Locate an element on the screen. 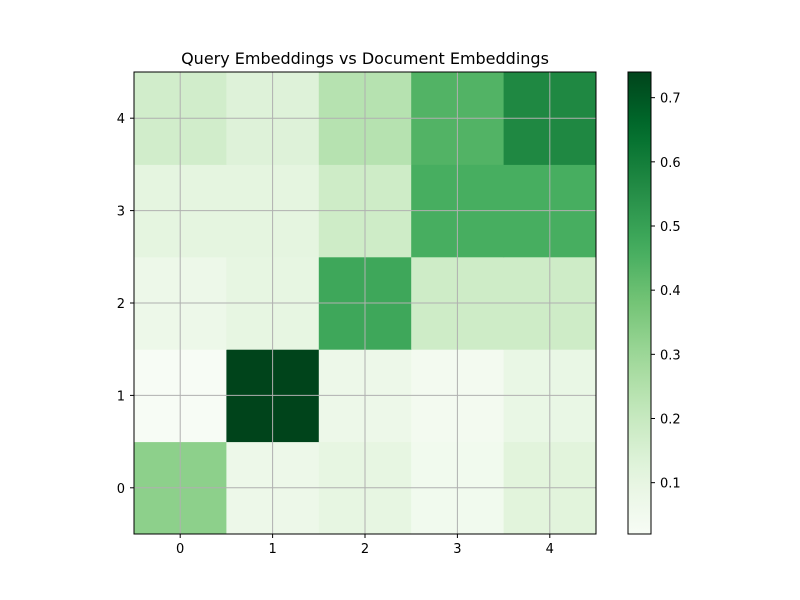 Image resolution: width=800 pixels, height=600 pixels. colorbar-tick-label: 0.4 is located at coordinates (670, 291).